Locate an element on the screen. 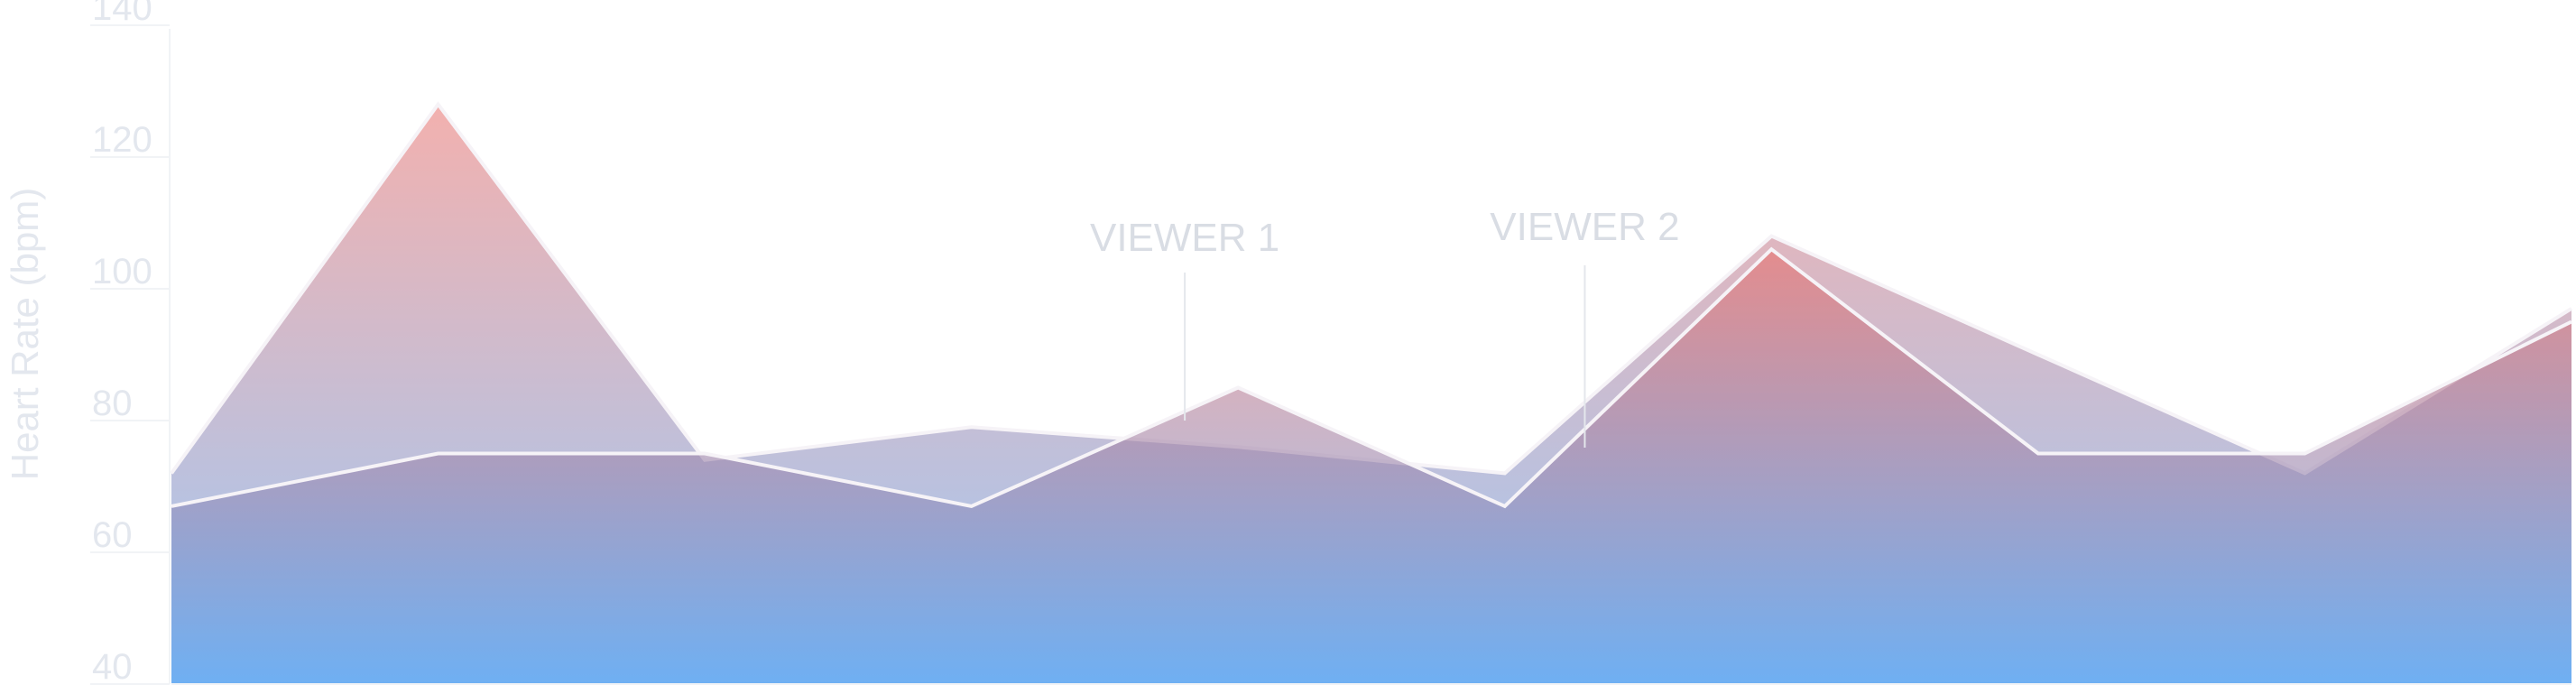 Image resolution: width=2576 pixels, height=694 pixels. y-tick-label-120: 120 is located at coordinates (122, 140).